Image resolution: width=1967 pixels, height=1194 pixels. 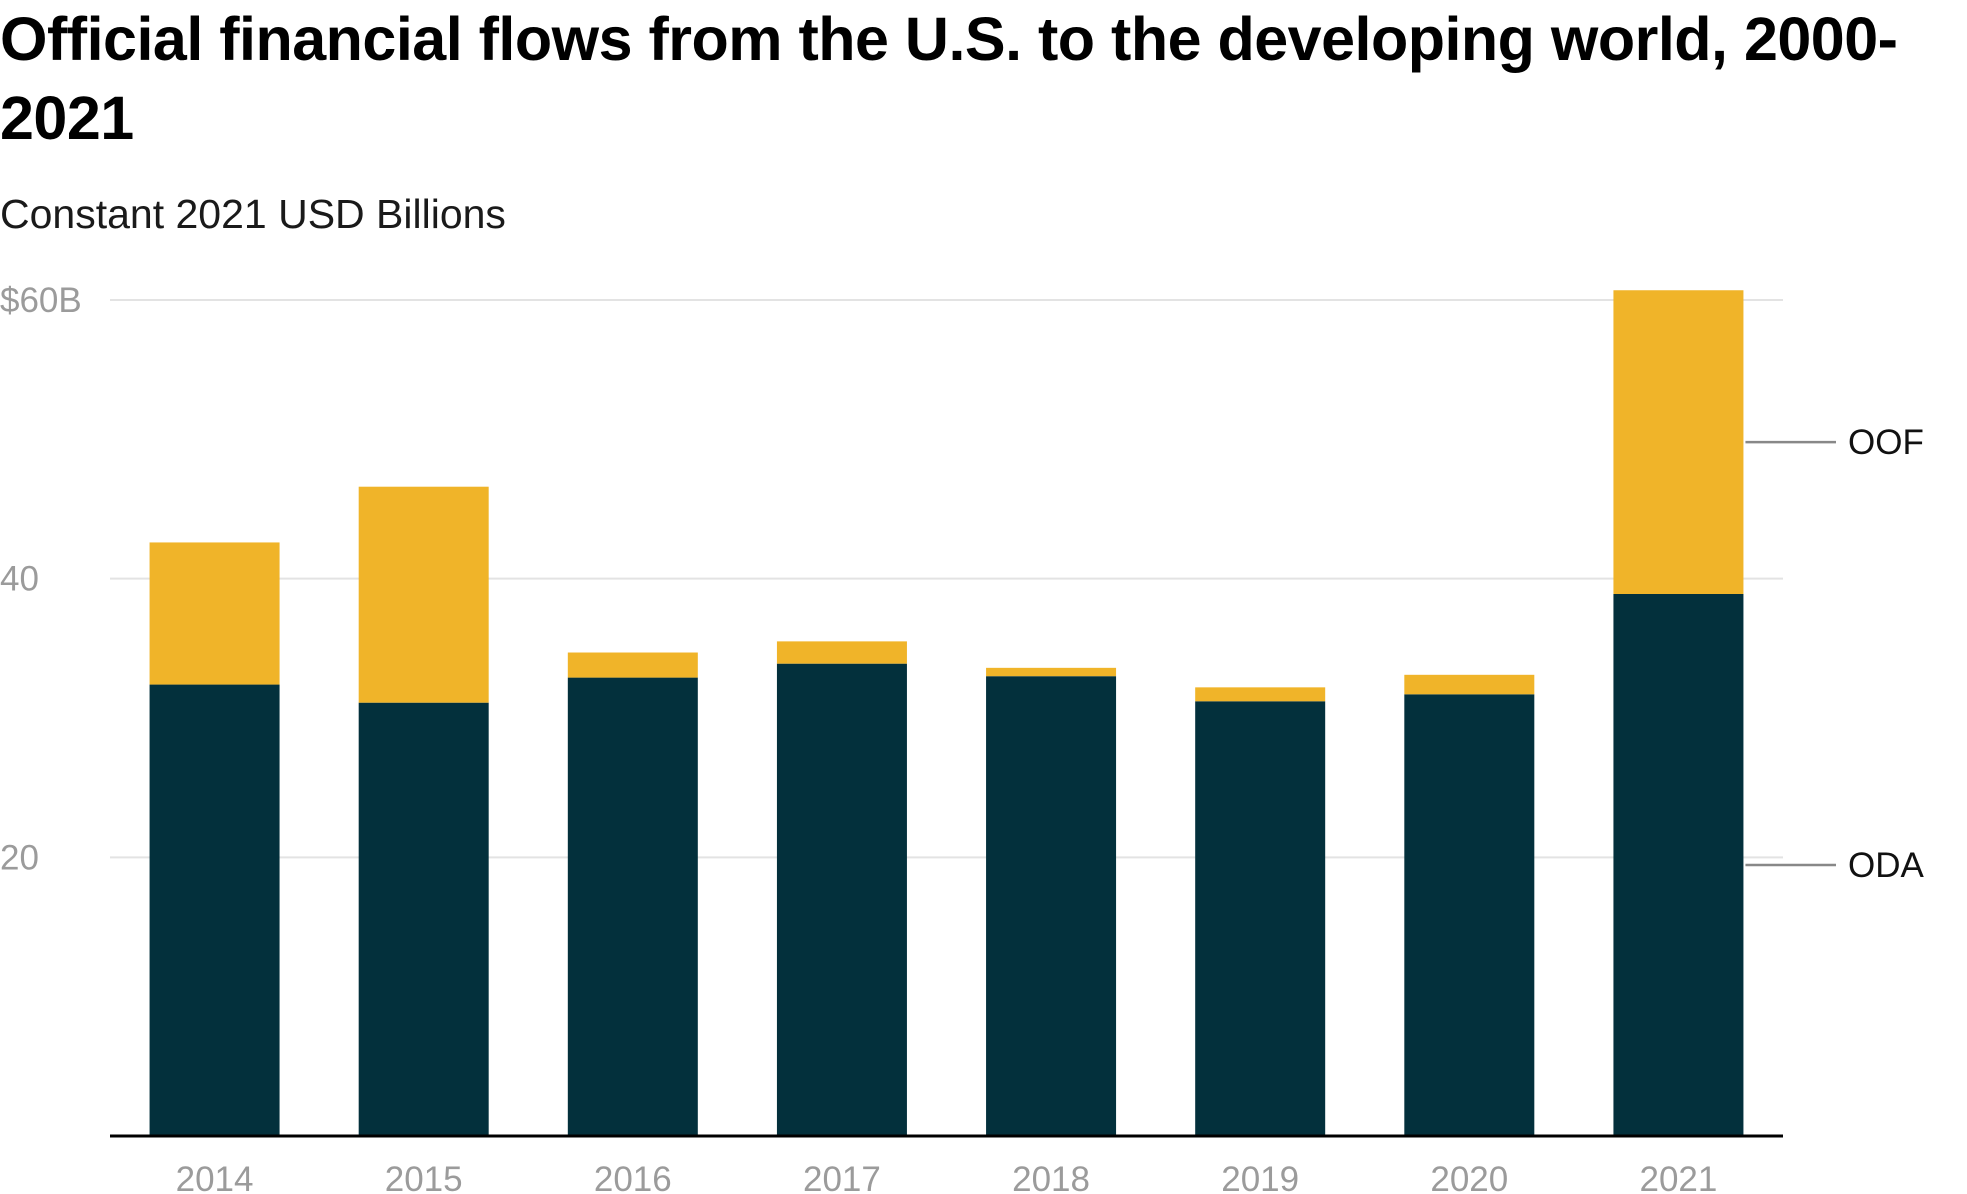 What do you see at coordinates (1469, 1177) in the screenshot?
I see `x-tick-label: 2020` at bounding box center [1469, 1177].